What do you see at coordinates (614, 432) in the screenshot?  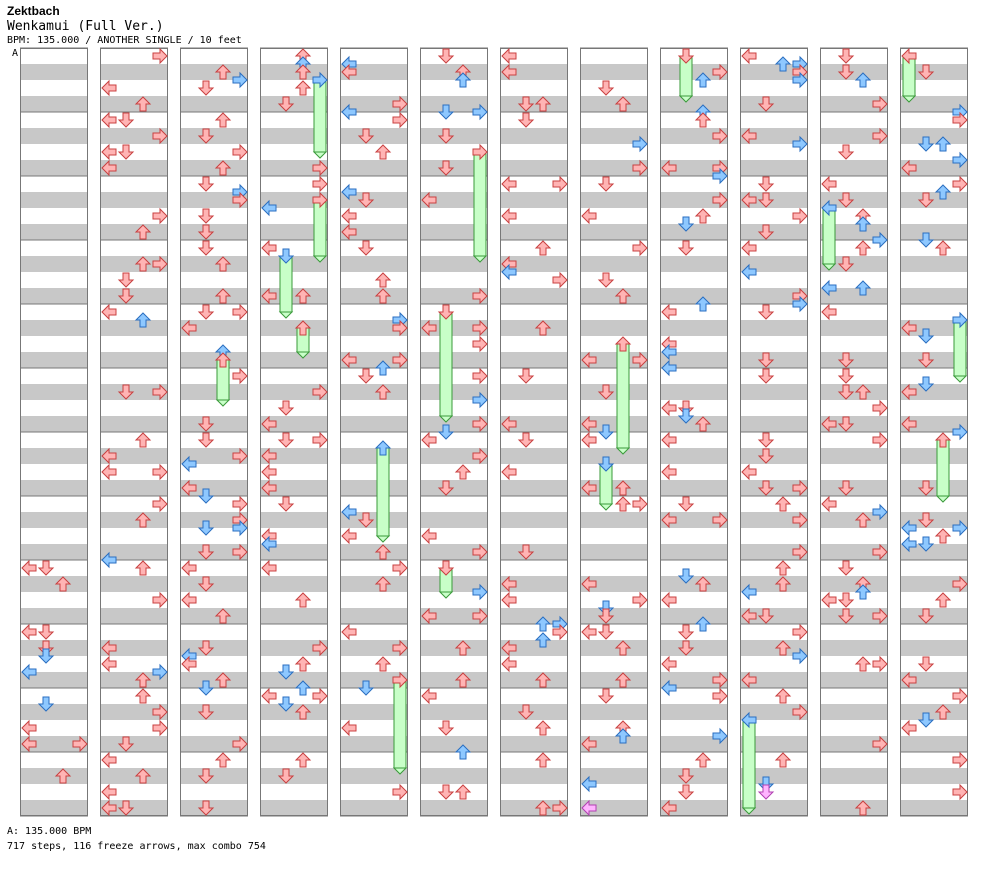 I see `column-border` at bounding box center [614, 432].